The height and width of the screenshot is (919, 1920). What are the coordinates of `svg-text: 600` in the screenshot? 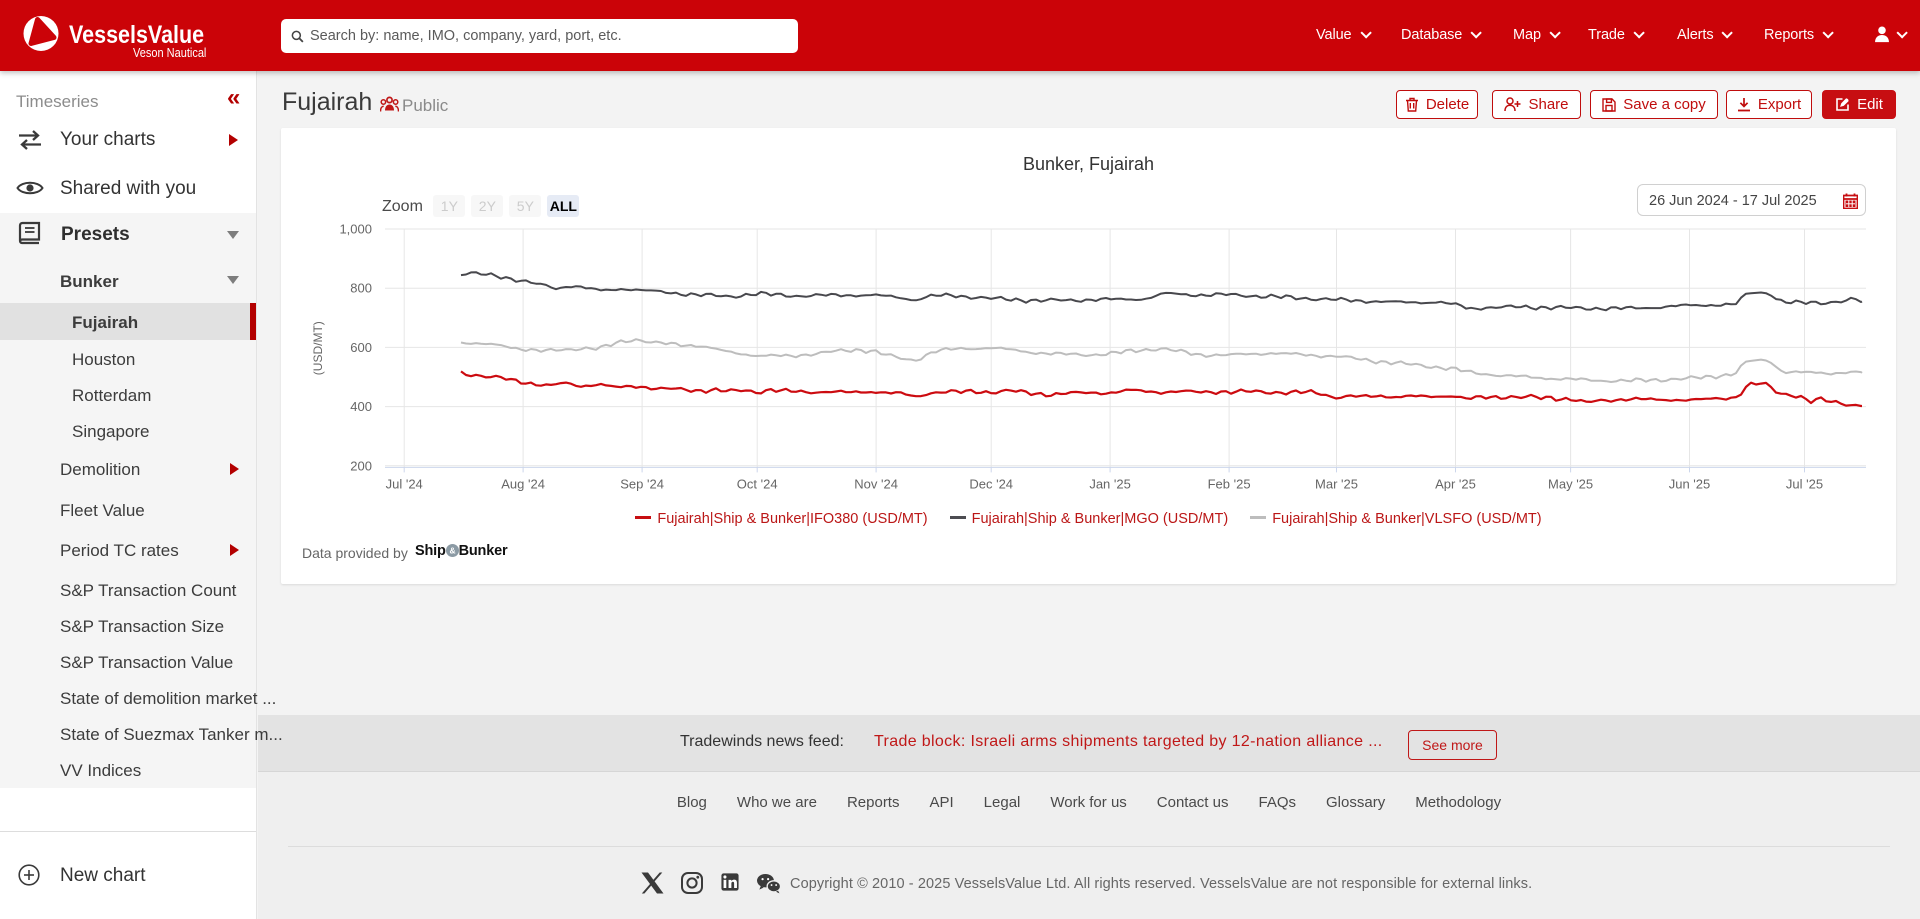 It's located at (361, 347).